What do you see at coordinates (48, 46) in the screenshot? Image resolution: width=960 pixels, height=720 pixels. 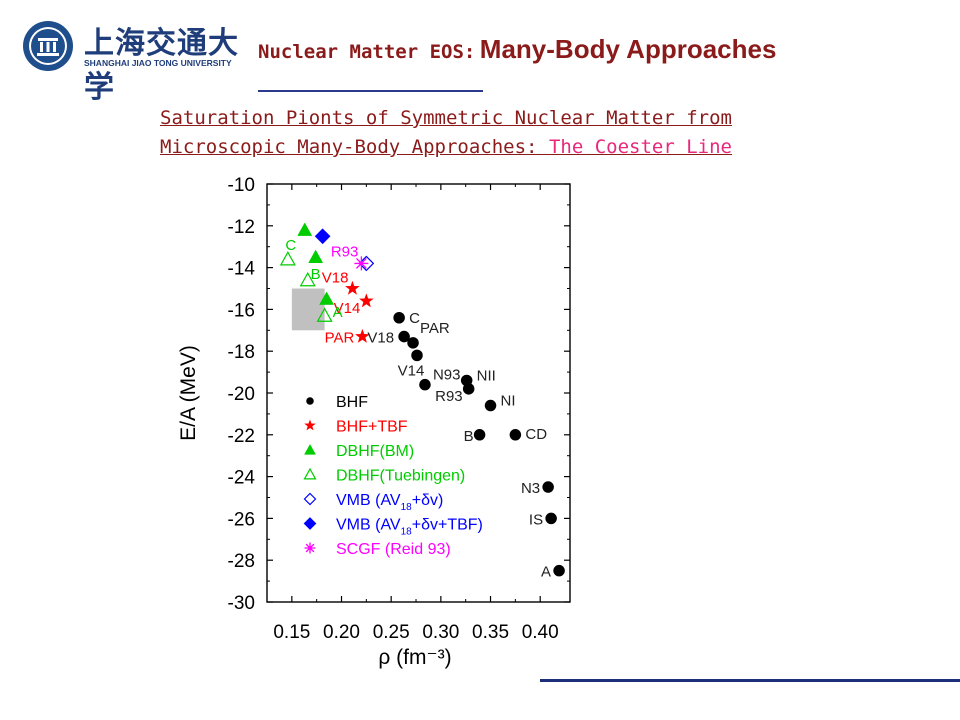 I see `sjtu-seal-icon` at bounding box center [48, 46].